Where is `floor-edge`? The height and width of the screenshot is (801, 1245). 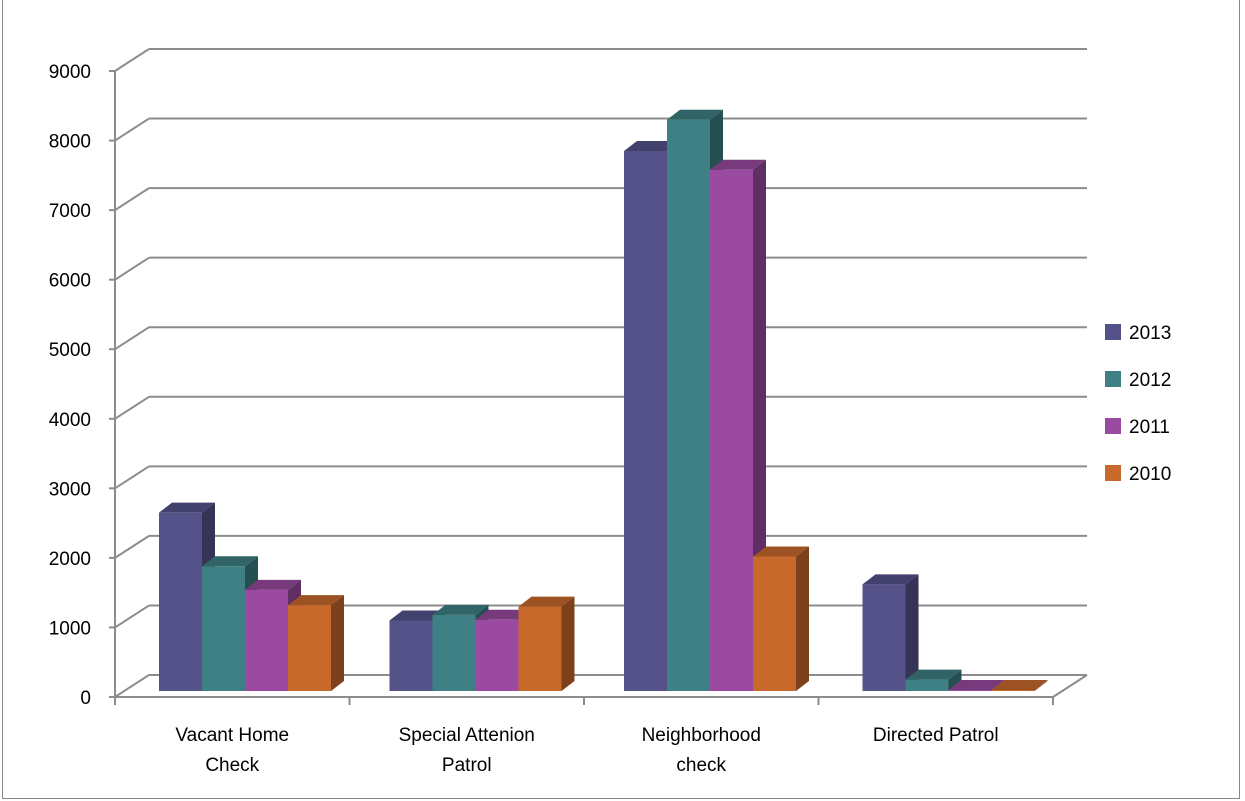
floor-edge is located at coordinates (1070, 686).